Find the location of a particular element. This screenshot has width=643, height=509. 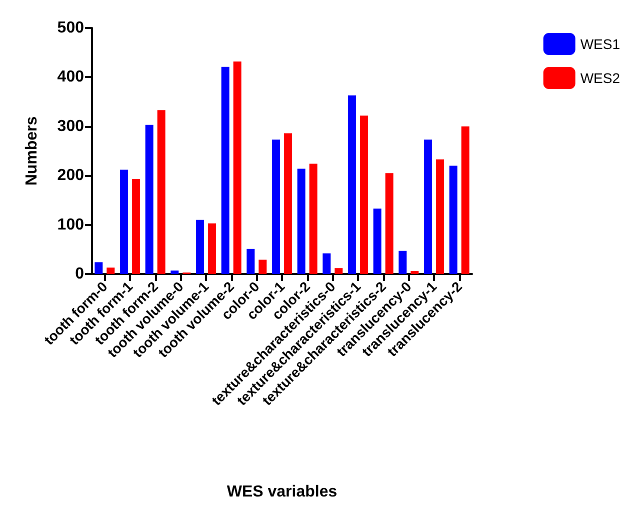

y-tick-label: 500 is located at coordinates (70, 28).